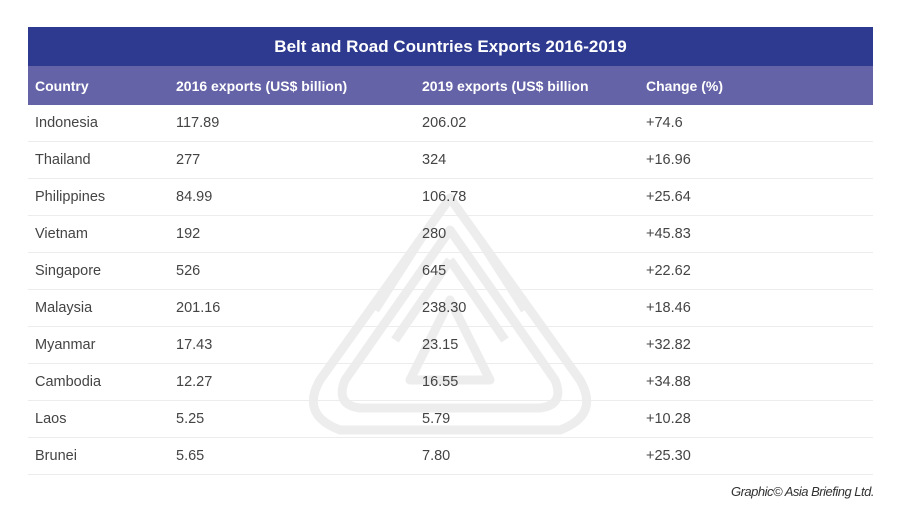  I want to click on cell-country: Singapore, so click(68, 271).